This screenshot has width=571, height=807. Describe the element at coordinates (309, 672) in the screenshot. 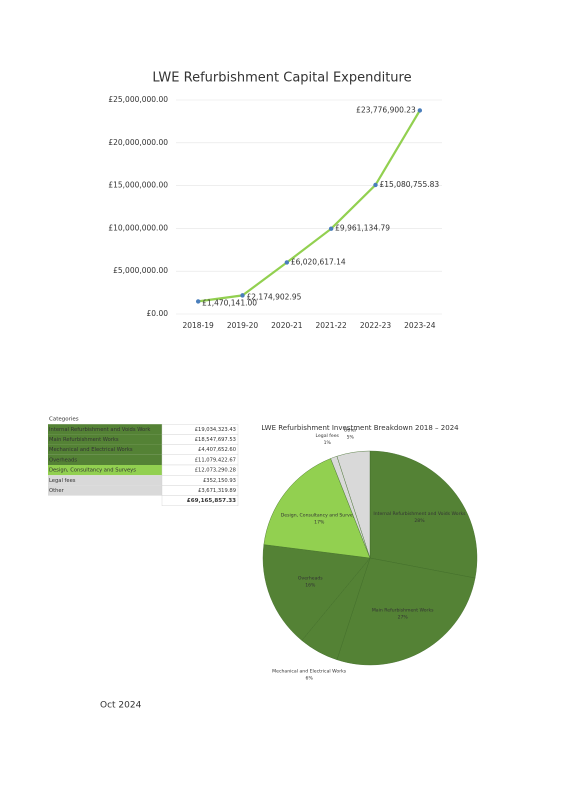

I see `pie-category-label: Mechanical and Electrical Works` at that location.